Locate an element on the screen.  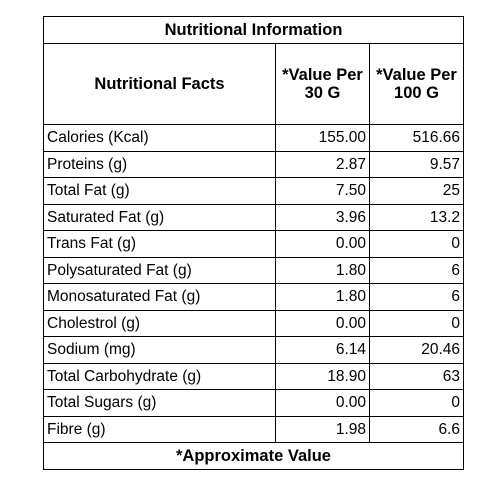
row-name: Total Fat (g) is located at coordinates (159, 191).